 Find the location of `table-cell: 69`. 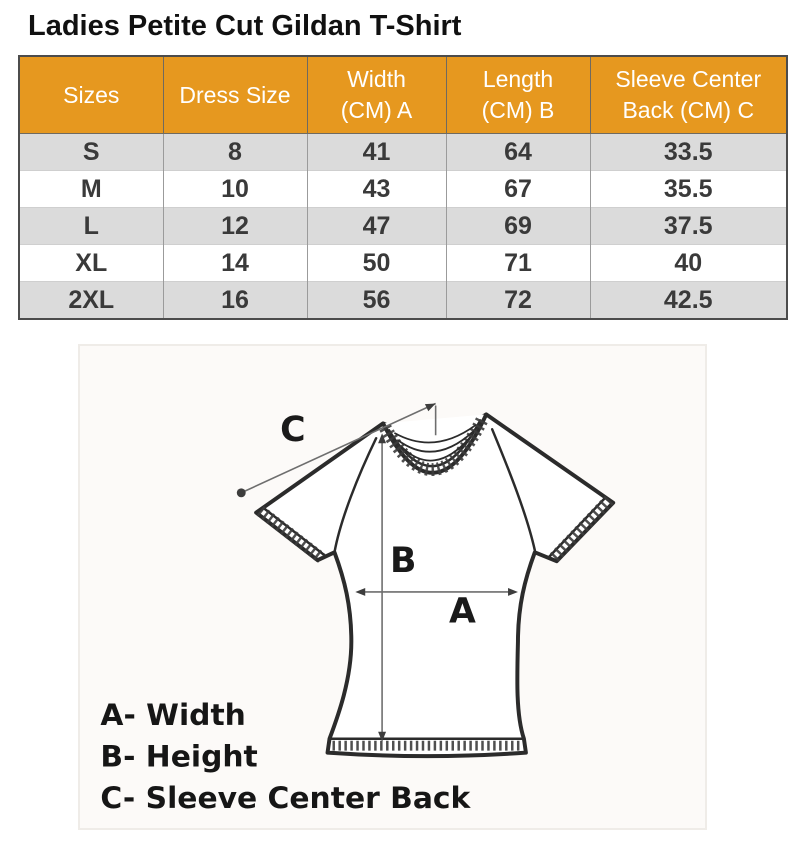

table-cell: 69 is located at coordinates (518, 226).